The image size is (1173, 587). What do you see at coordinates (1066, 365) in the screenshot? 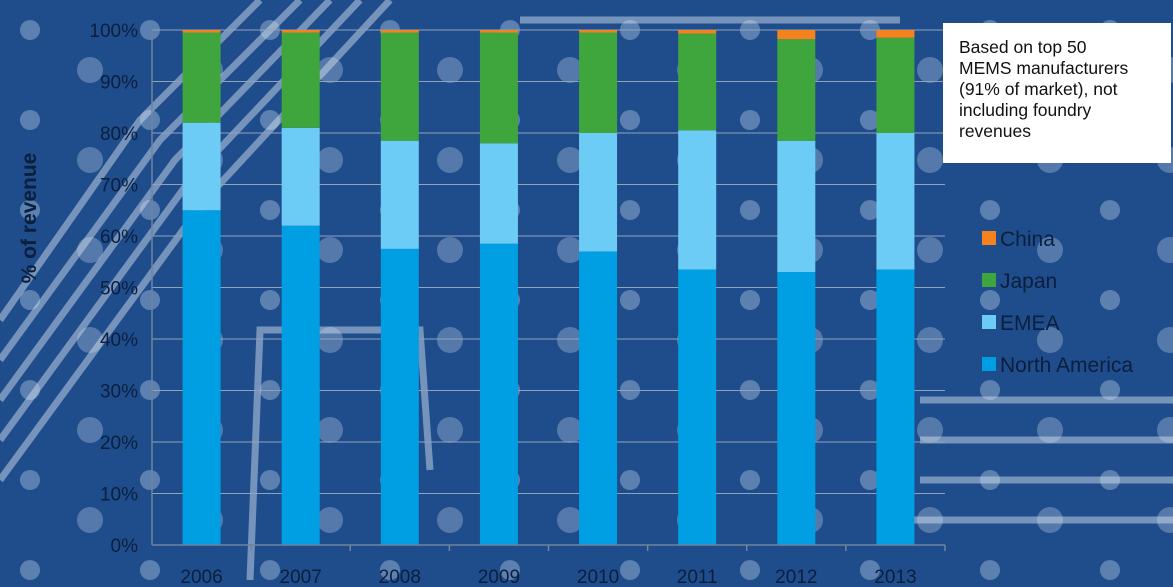
I see `legend-label: North America` at bounding box center [1066, 365].